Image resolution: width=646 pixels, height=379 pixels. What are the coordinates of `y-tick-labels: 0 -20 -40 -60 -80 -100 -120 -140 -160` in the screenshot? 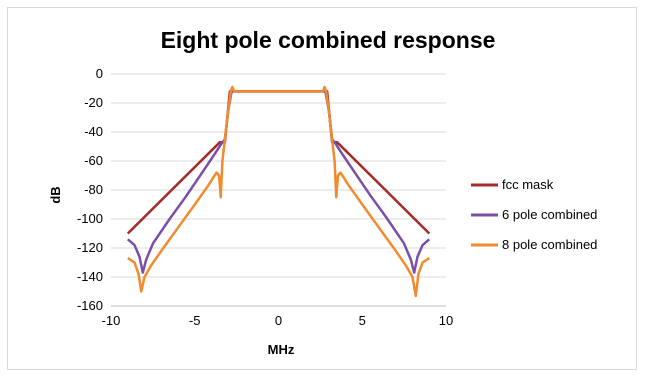 It's located at (90, 189).